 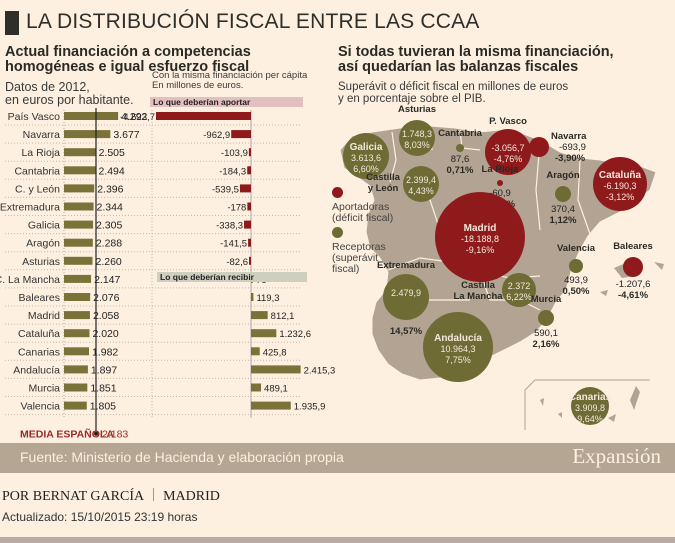 I want to click on legend-surplus-line2: (superávit, so click(x=355, y=258).